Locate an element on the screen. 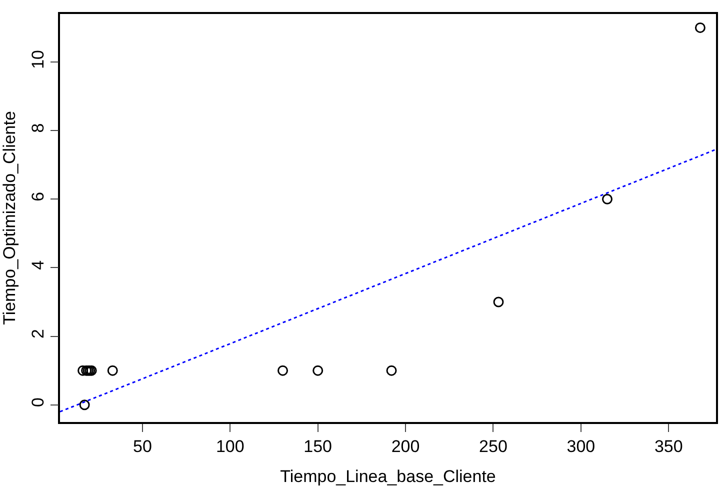 The image size is (720, 492). x-axis-title: Tiempo_Linea_base_Cliente is located at coordinates (388, 476).